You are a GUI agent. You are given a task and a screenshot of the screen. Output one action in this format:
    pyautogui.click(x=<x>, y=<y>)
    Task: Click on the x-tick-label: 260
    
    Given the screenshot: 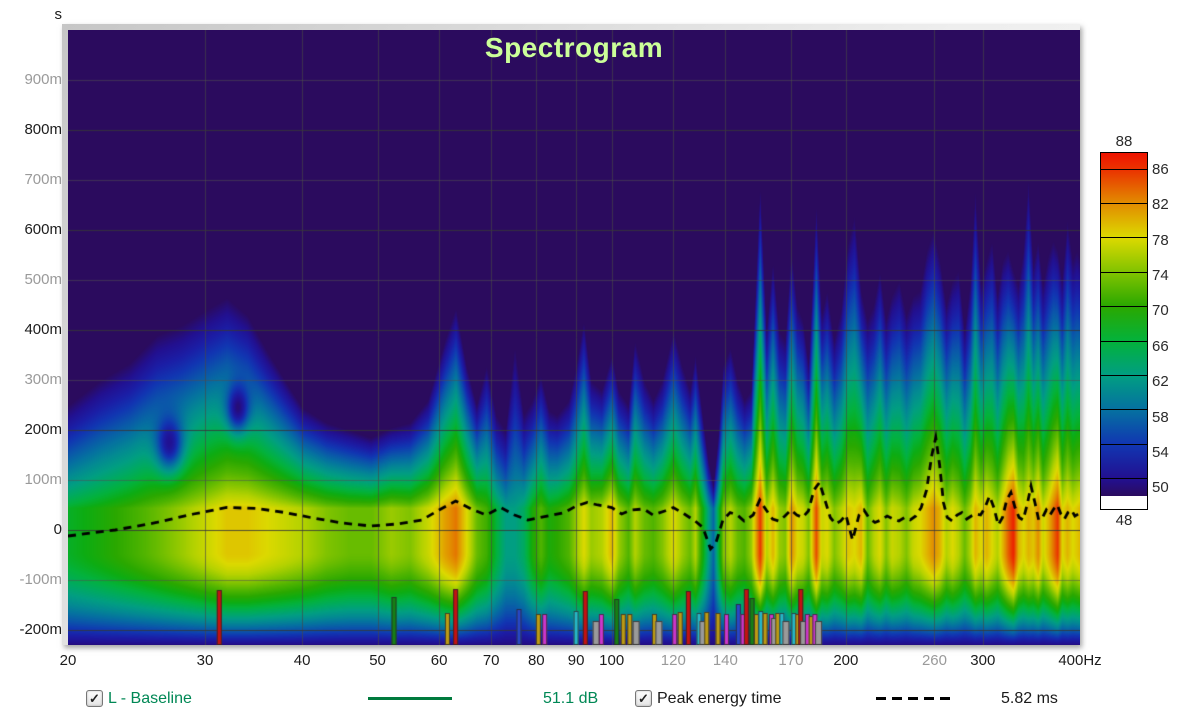 What is the action you would take?
    pyautogui.click(x=934, y=660)
    